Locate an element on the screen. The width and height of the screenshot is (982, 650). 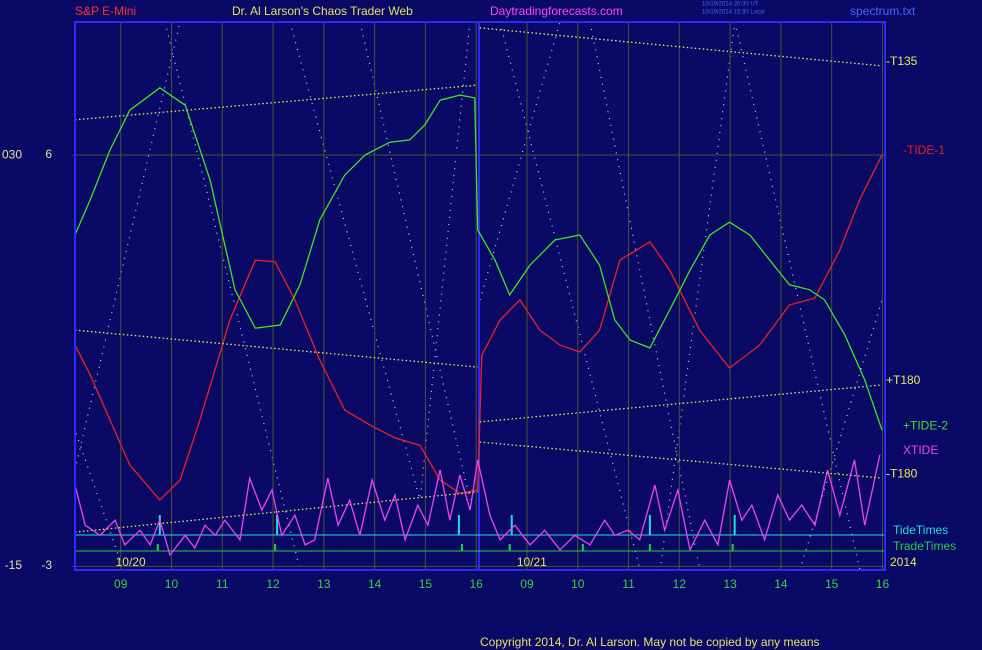
series-label: -TIDE-1 is located at coordinates (924, 150).